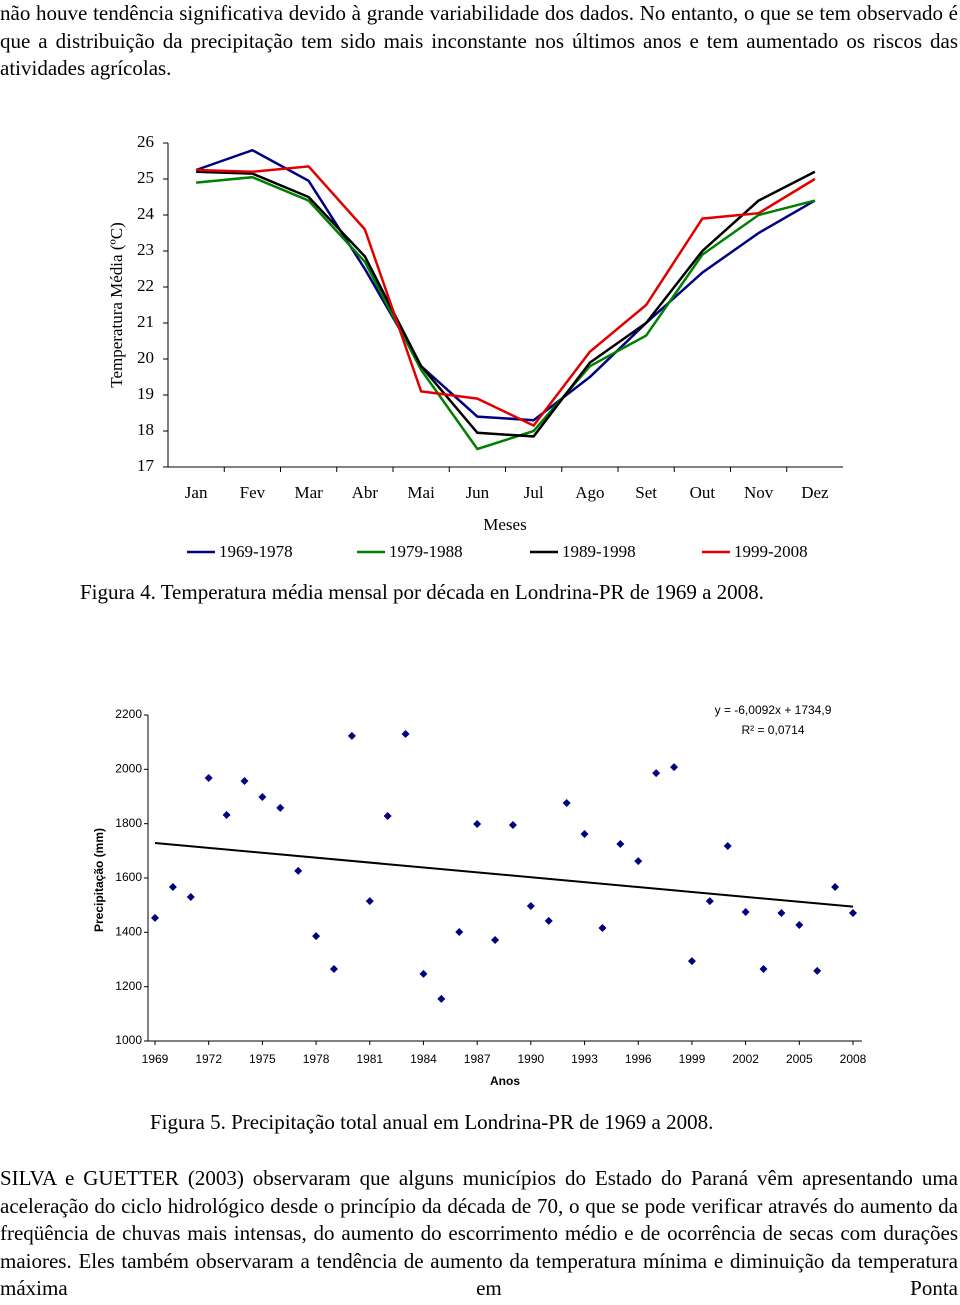  Describe the element at coordinates (145, 429) in the screenshot. I see `y-tick-label: 18` at that location.